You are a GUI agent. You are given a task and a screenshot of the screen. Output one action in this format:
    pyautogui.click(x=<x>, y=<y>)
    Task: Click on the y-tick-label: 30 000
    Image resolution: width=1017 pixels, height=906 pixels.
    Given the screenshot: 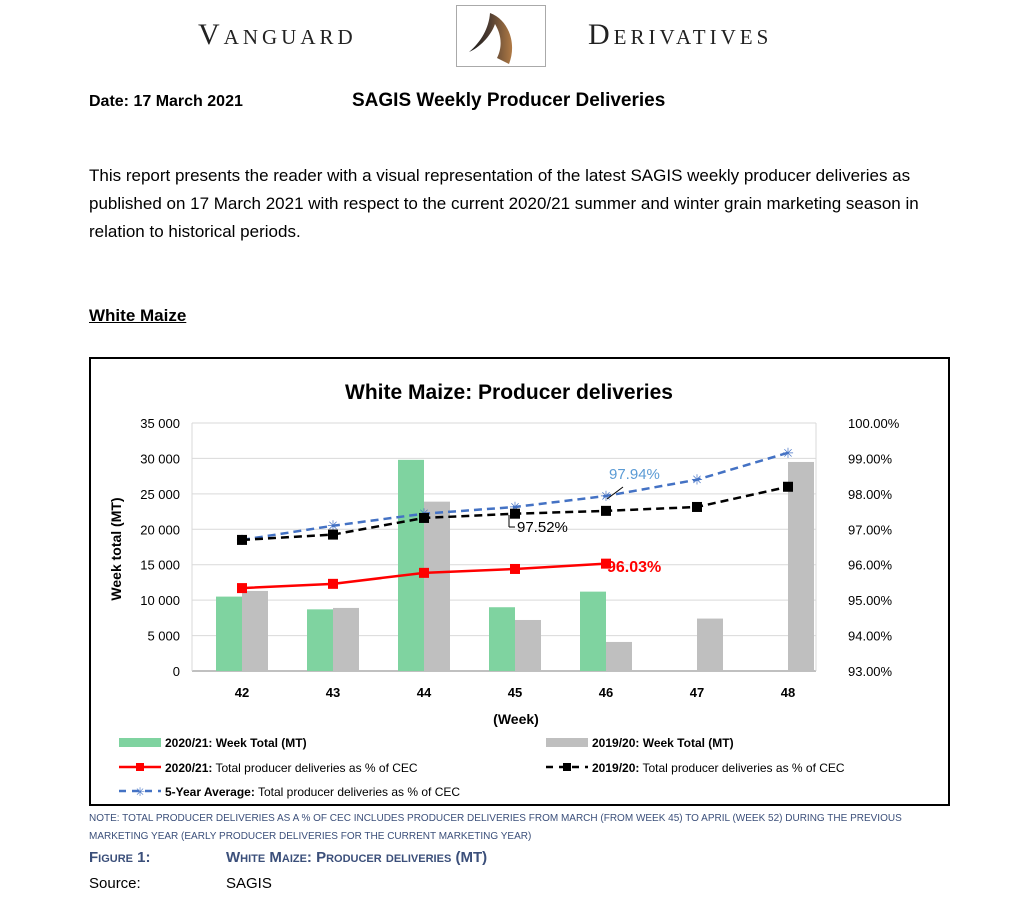 What is the action you would take?
    pyautogui.click(x=160, y=458)
    